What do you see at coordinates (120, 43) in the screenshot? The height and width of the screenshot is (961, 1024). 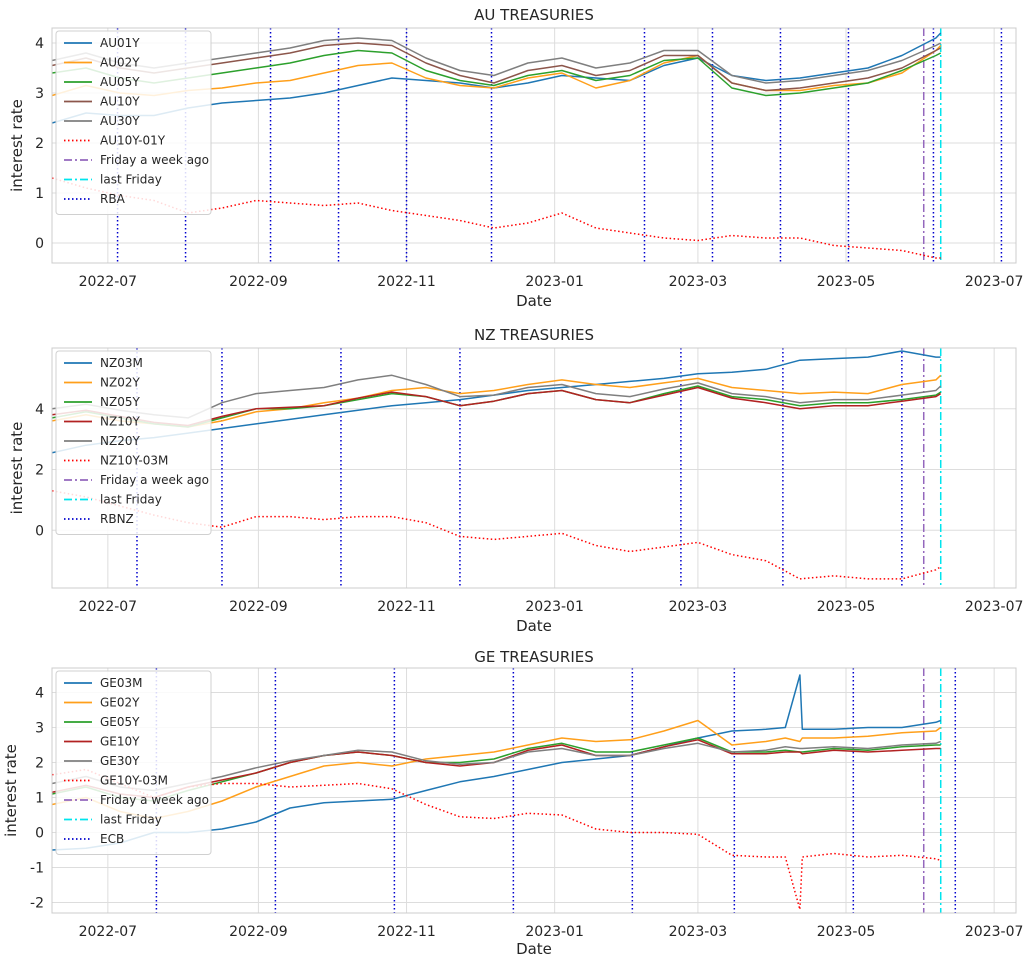 I see `legend-label: AU01Y` at bounding box center [120, 43].